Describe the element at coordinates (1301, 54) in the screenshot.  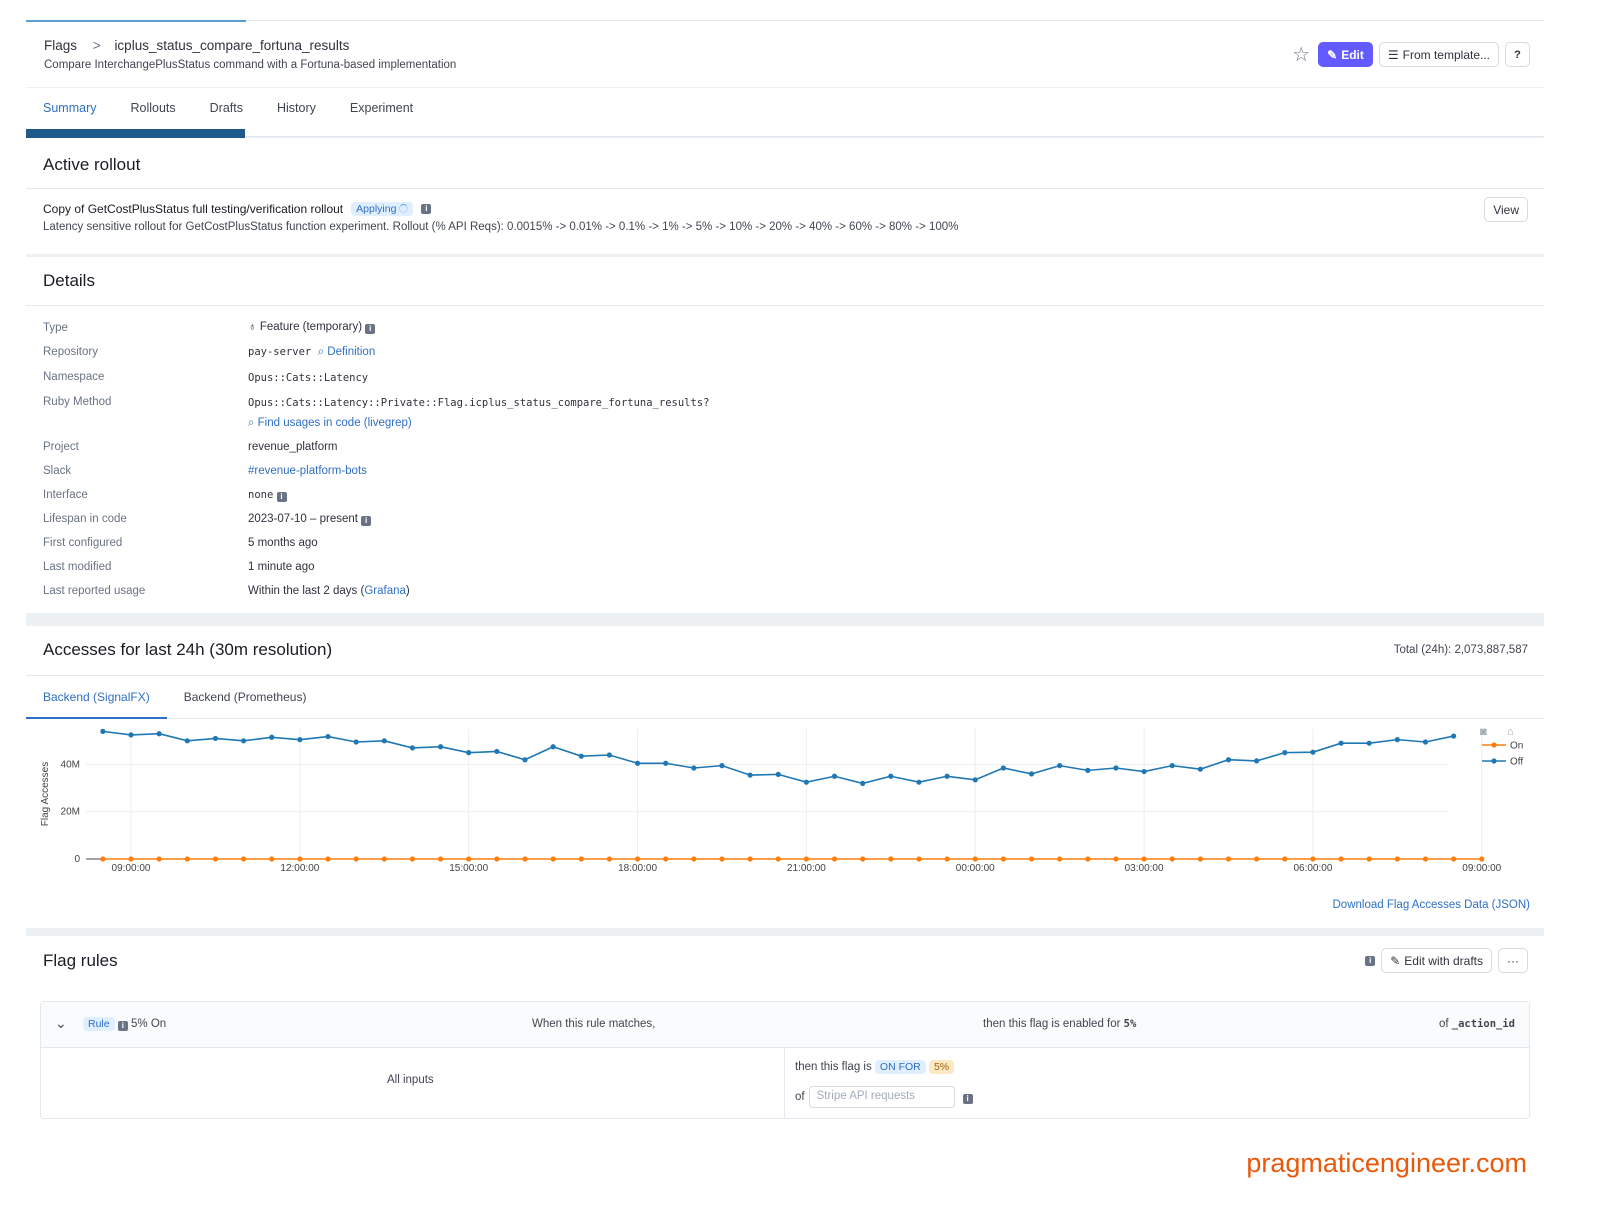
I see `star-icon: ☆` at that location.